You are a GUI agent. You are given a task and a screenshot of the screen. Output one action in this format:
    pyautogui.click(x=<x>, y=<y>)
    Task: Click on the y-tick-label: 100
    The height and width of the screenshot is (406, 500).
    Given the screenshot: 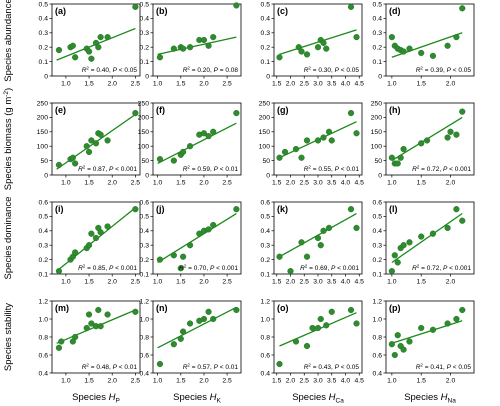 What is the action you would take?
    pyautogui.click(x=265, y=147)
    